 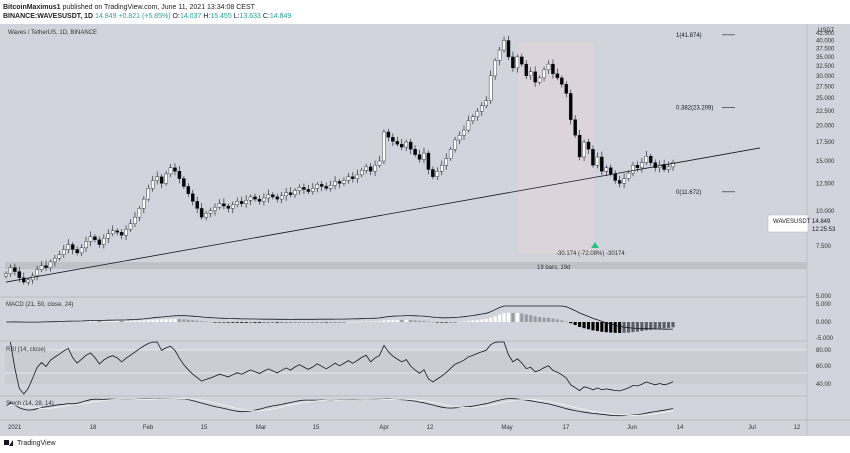 I want to click on tradingview-logo: TradingView, so click(x=30, y=443).